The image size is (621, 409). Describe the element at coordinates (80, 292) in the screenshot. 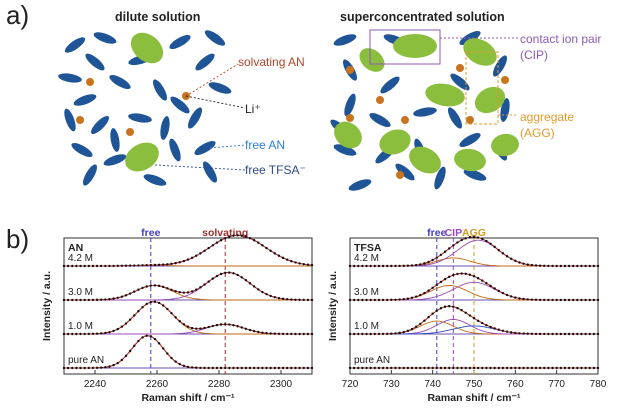

I see `trace-label: 3.0 M` at that location.